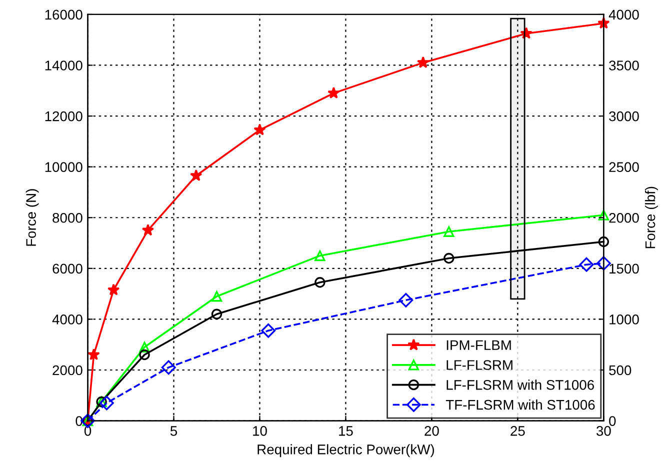  Describe the element at coordinates (63, 167) in the screenshot. I see `y-tick-label: 10000` at that location.